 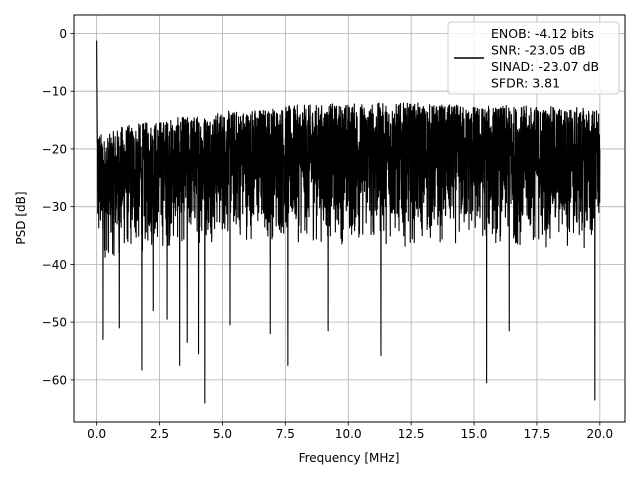 What do you see at coordinates (542, 33) in the screenshot?
I see `legend-label-line: ENOB: -4.12 bits` at bounding box center [542, 33].